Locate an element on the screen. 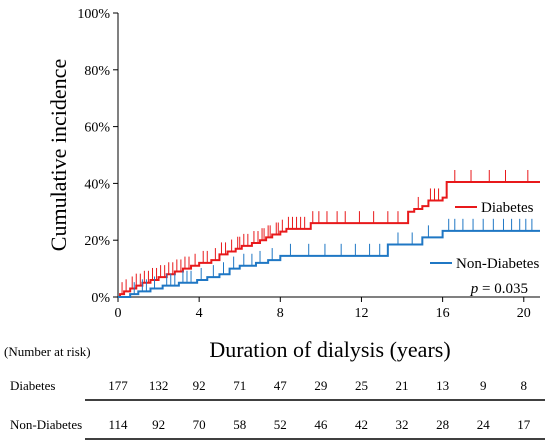 Image resolution: width=550 pixels, height=447 pixels. y-axis-ticks: 0% 20% 40% 60% 80% 100% is located at coordinates (97, 156).